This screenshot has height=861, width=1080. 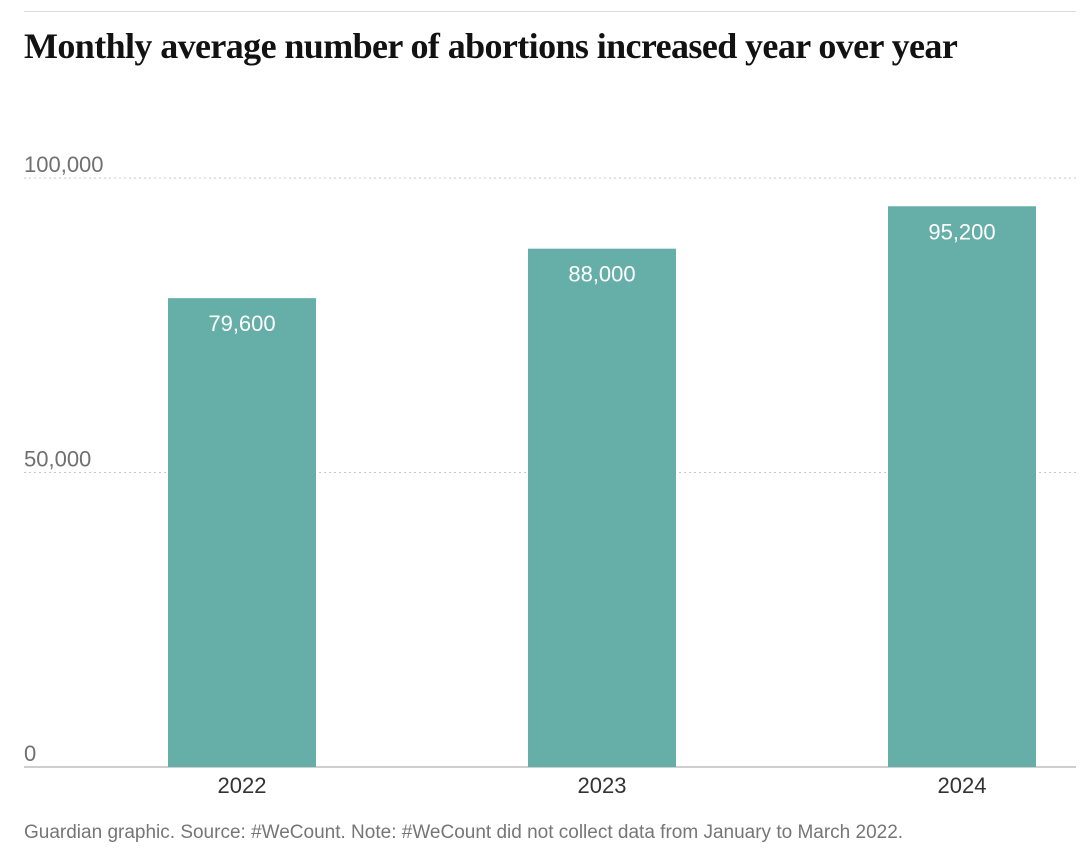 I want to click on bar-2022, so click(x=242, y=532).